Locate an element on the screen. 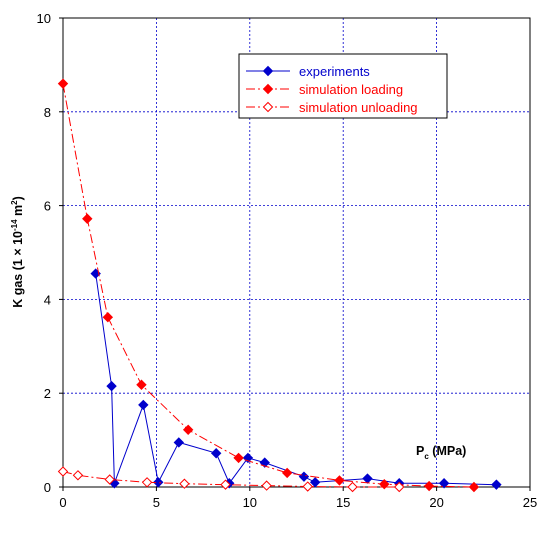 The height and width of the screenshot is (533, 550). x-axis-label: Pc (MPa) is located at coordinates (441, 452).